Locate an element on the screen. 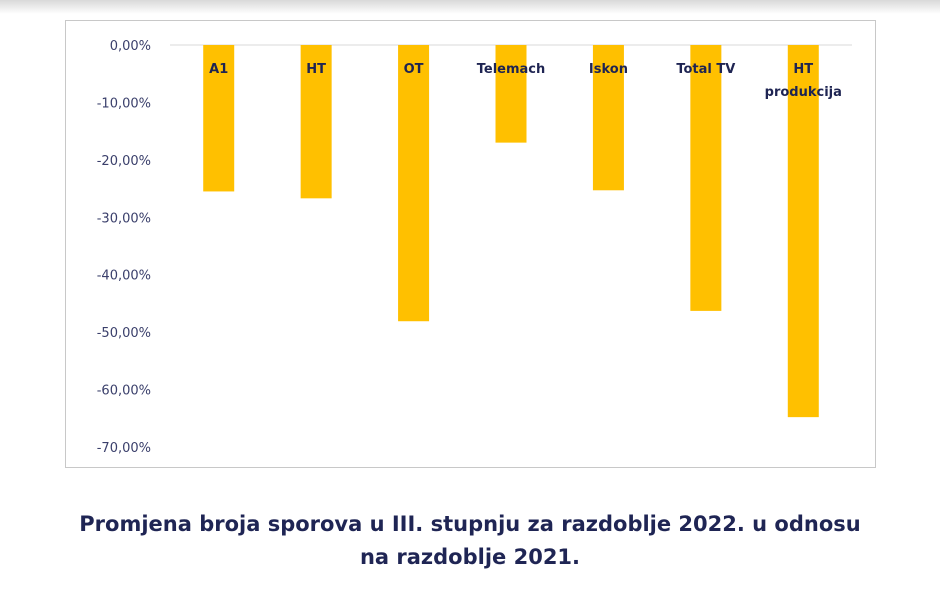 This screenshot has width=940, height=611. category-label-4: Iskon is located at coordinates (608, 69).